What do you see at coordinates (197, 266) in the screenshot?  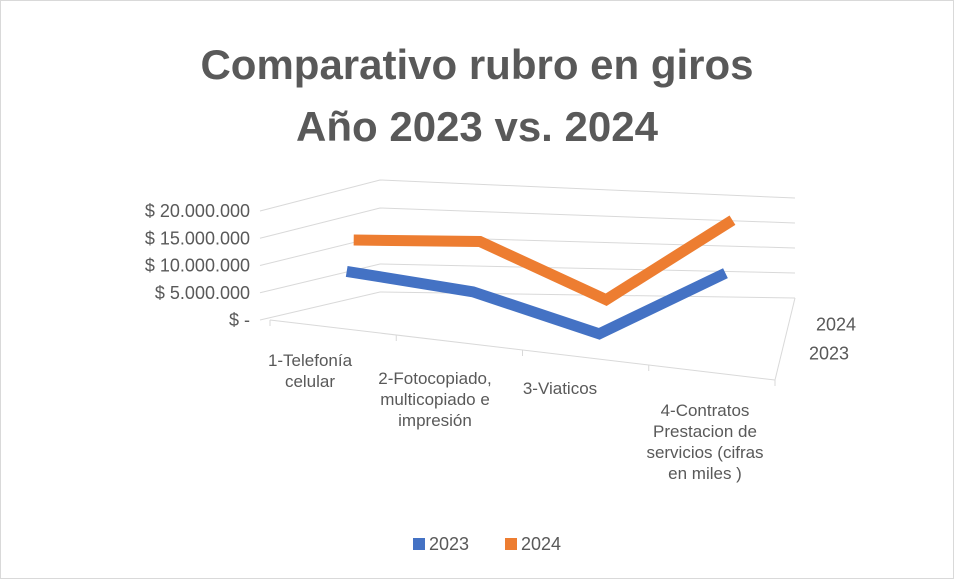 I see `y-tick-label: $ 10.000.000` at bounding box center [197, 266].